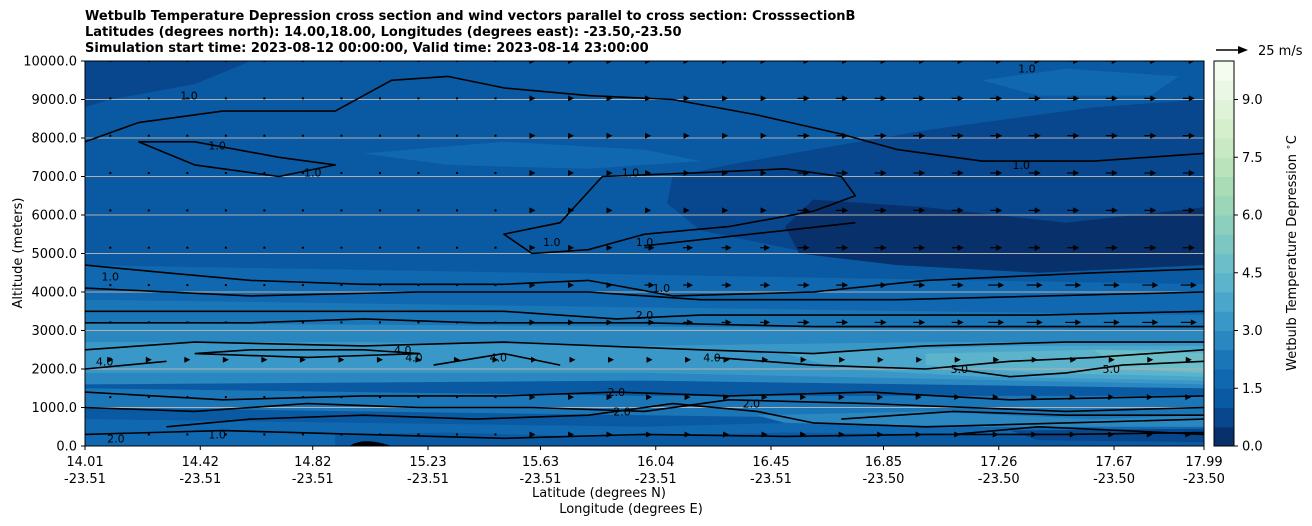 This screenshot has height=526, width=1312. Describe the element at coordinates (55, 139) in the screenshot. I see `y-tick-label-8: 8000.0` at that location.